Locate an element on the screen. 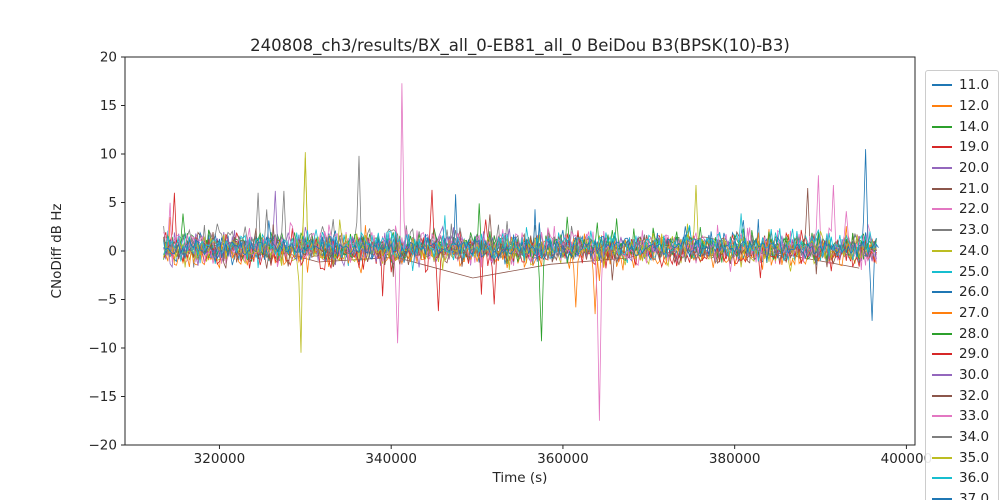 The height and width of the screenshot is (500, 1000). legend-label: 28.0 is located at coordinates (974, 333).